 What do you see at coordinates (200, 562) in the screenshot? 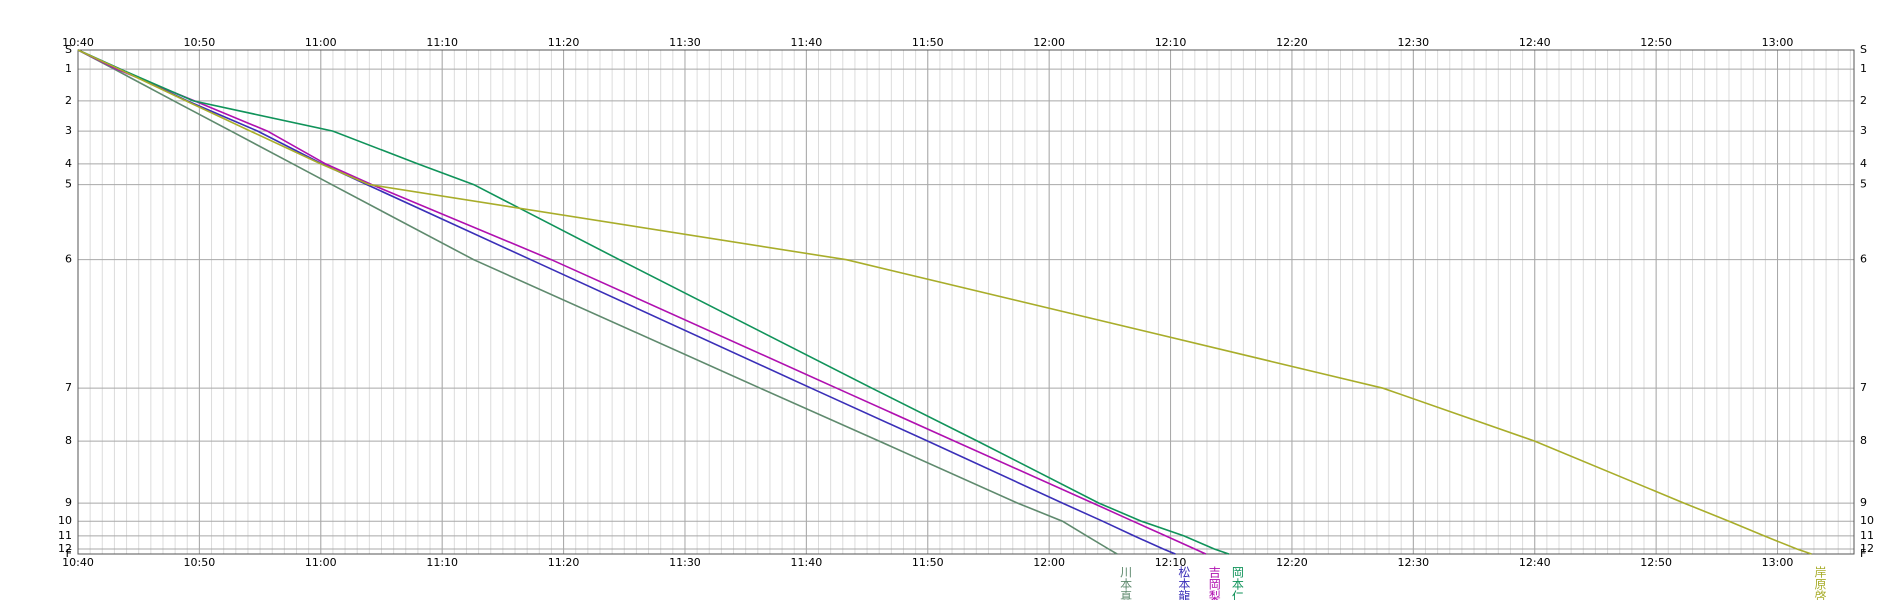
I see `x-tick-label-bottom: 10:50` at bounding box center [200, 562].